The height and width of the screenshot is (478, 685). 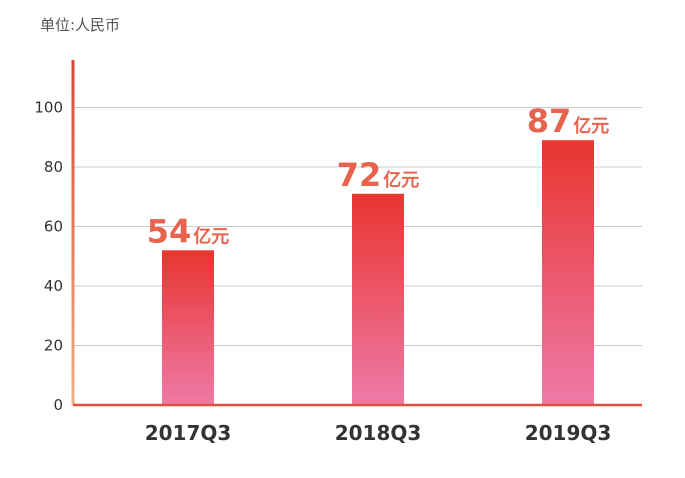 I want to click on data-label: 87 亿元, so click(x=568, y=121).